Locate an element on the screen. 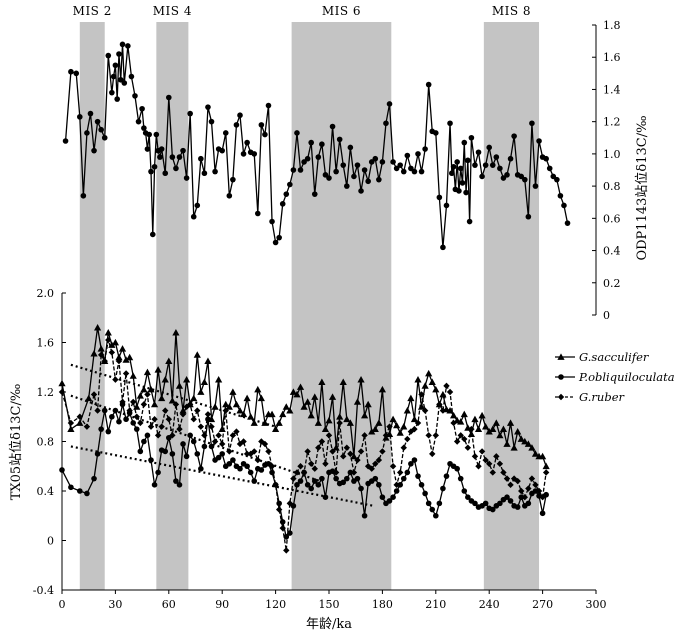 The width and height of the screenshot is (700, 641). x-tick-label: 60 is located at coordinates (169, 604).